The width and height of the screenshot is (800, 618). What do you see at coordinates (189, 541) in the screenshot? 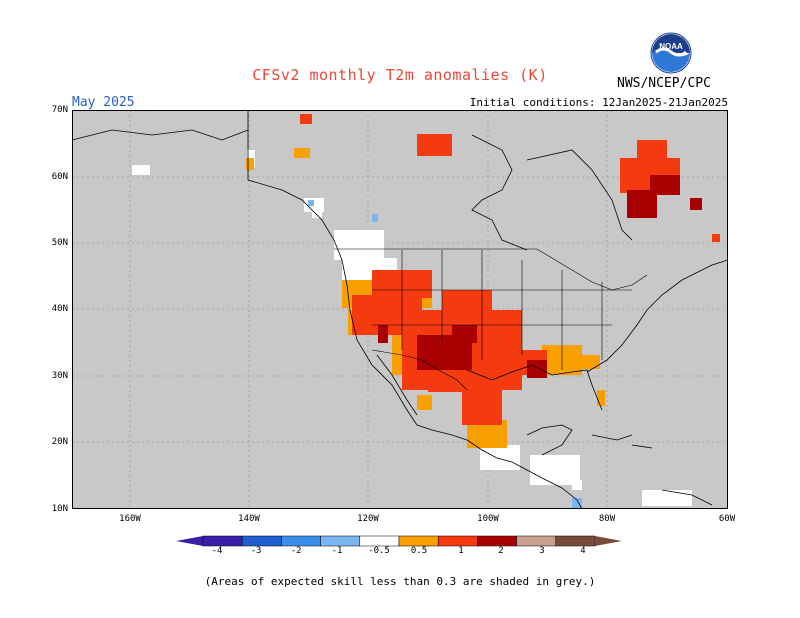
I see `colorbar-cap-left` at bounding box center [189, 541].